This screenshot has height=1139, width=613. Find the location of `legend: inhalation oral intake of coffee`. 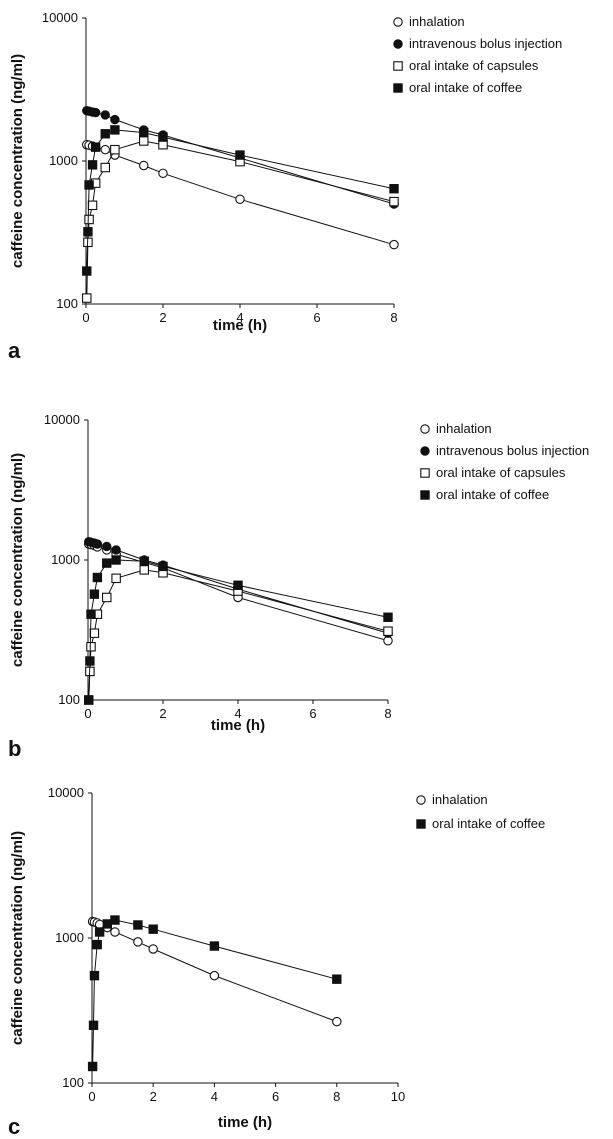

legend: inhalation oral intake of coffee is located at coordinates (480, 811).